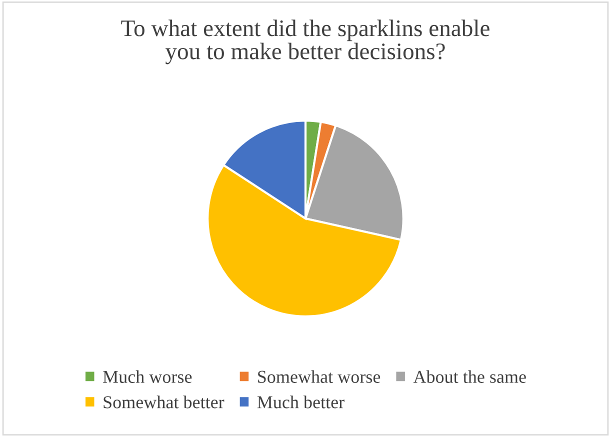 The image size is (611, 437). I want to click on chart-title: To what extent did the sparklins enable you to make better decisions?, so click(305, 42).